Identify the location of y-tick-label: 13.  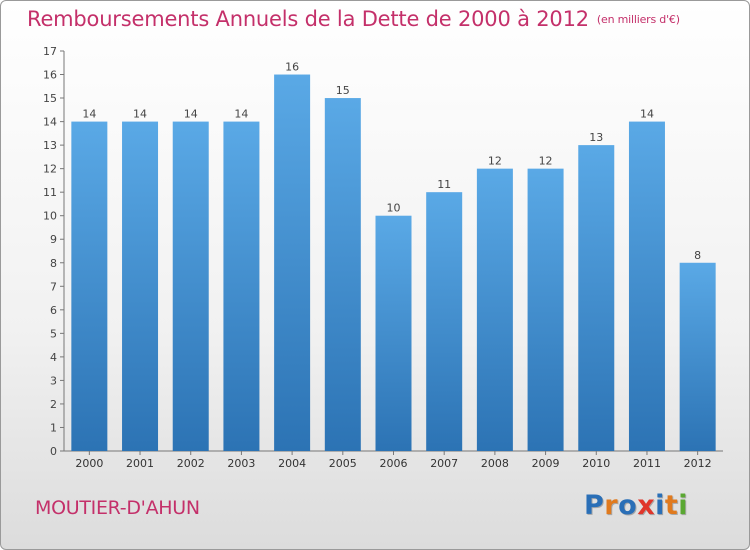
(50, 145).